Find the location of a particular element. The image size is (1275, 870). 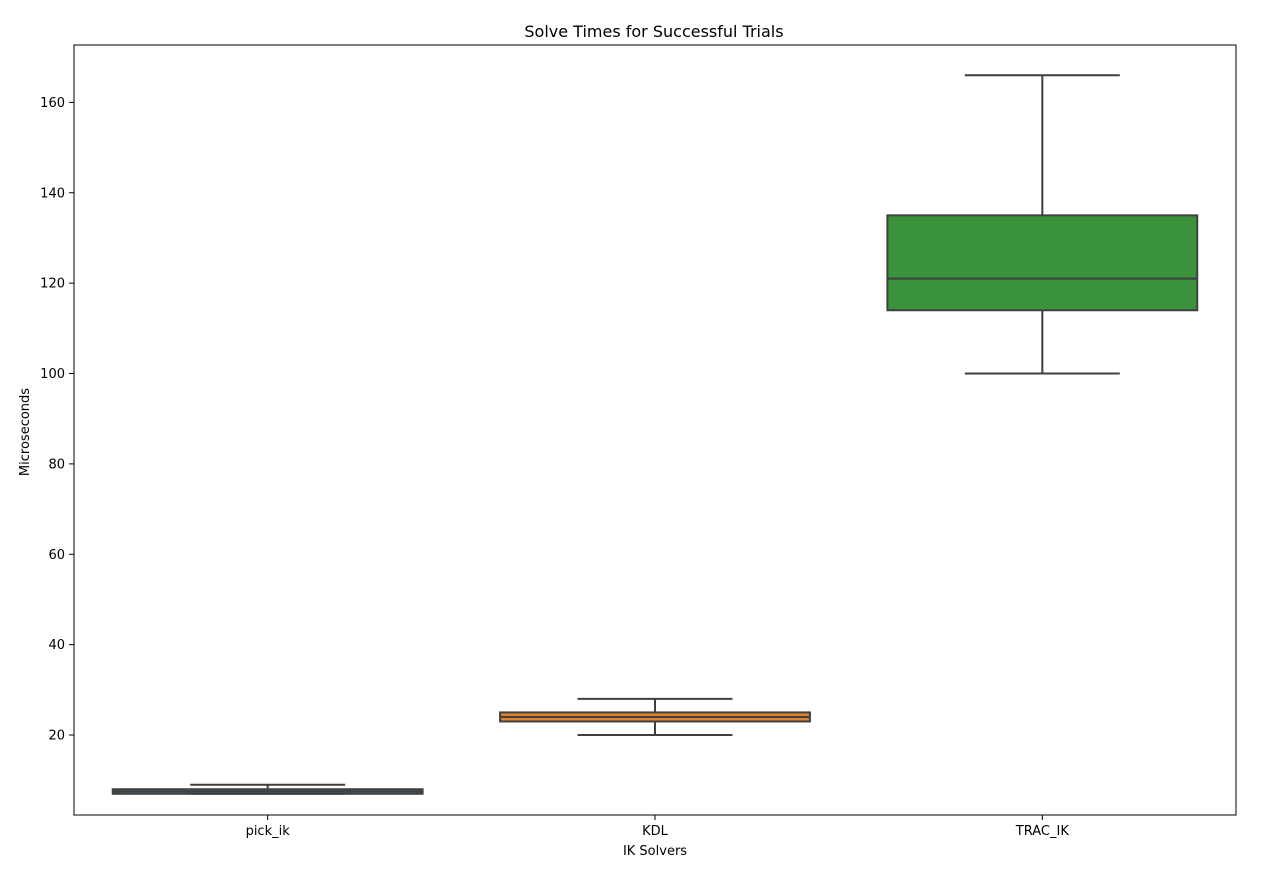

interquartile-box is located at coordinates (1042, 263).